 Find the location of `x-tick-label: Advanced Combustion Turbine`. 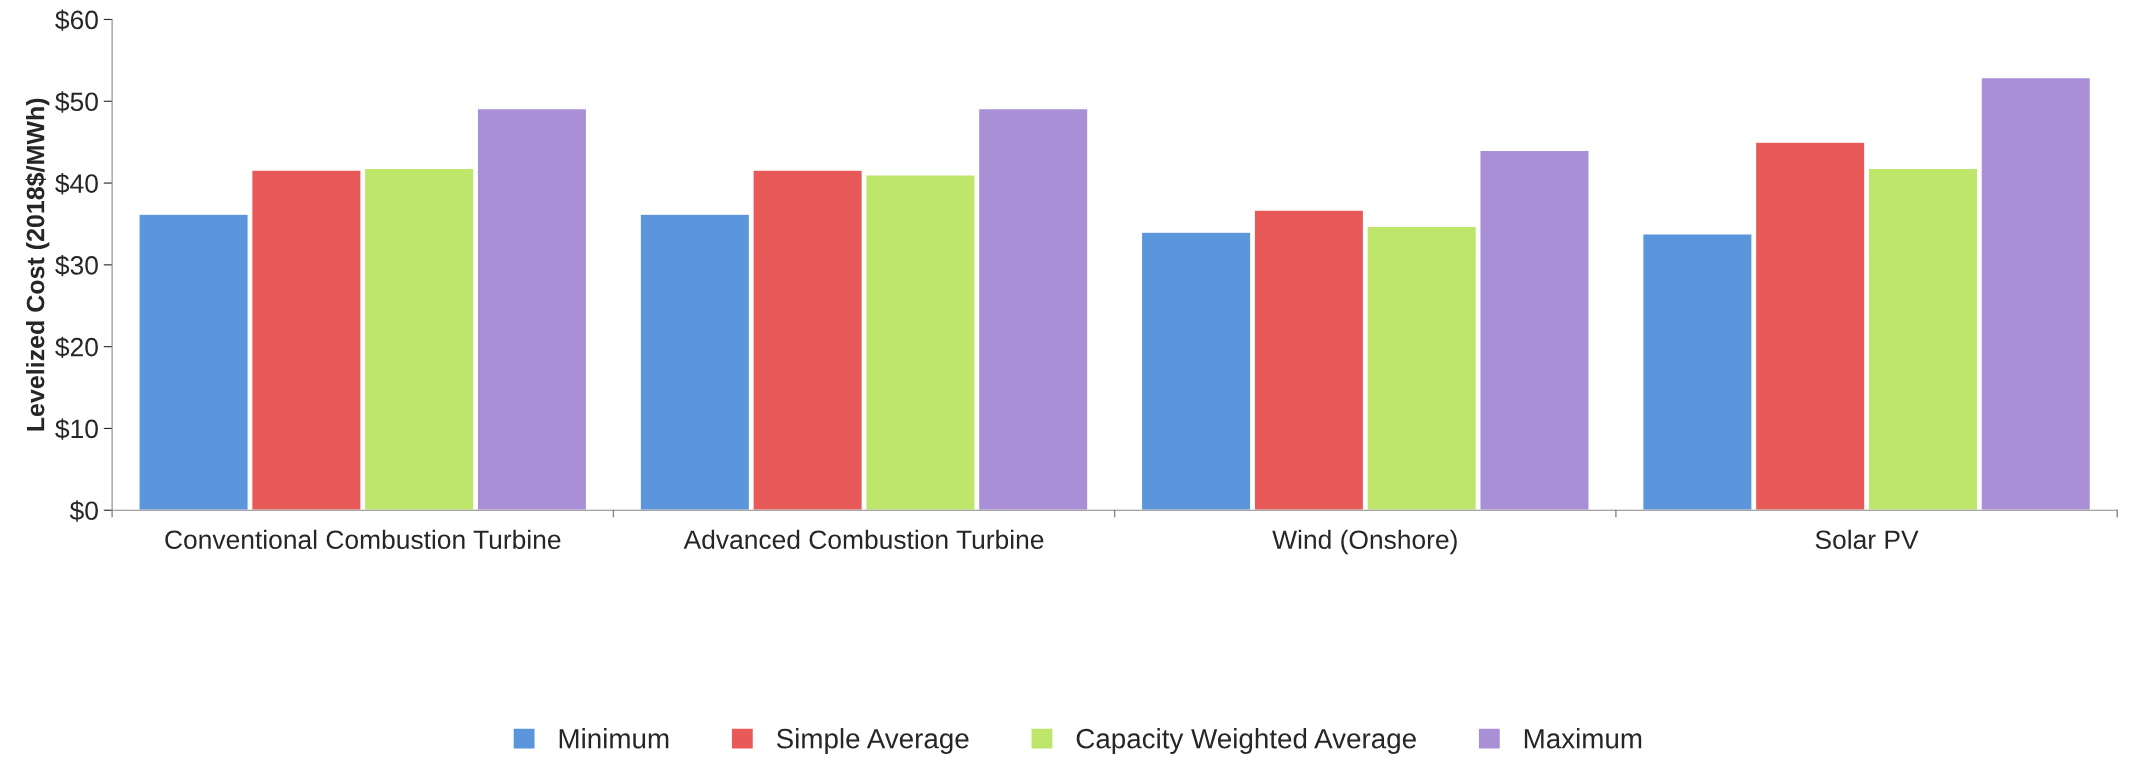

x-tick-label: Advanced Combustion Turbine is located at coordinates (863, 539).